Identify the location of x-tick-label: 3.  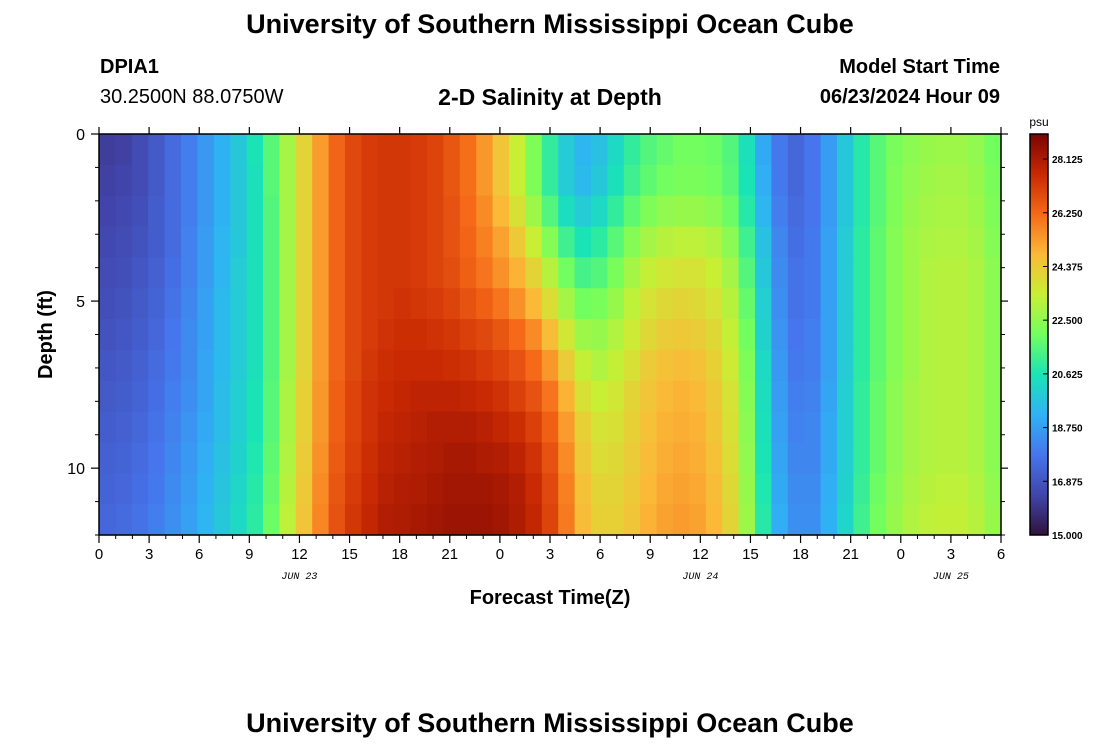
(951, 554).